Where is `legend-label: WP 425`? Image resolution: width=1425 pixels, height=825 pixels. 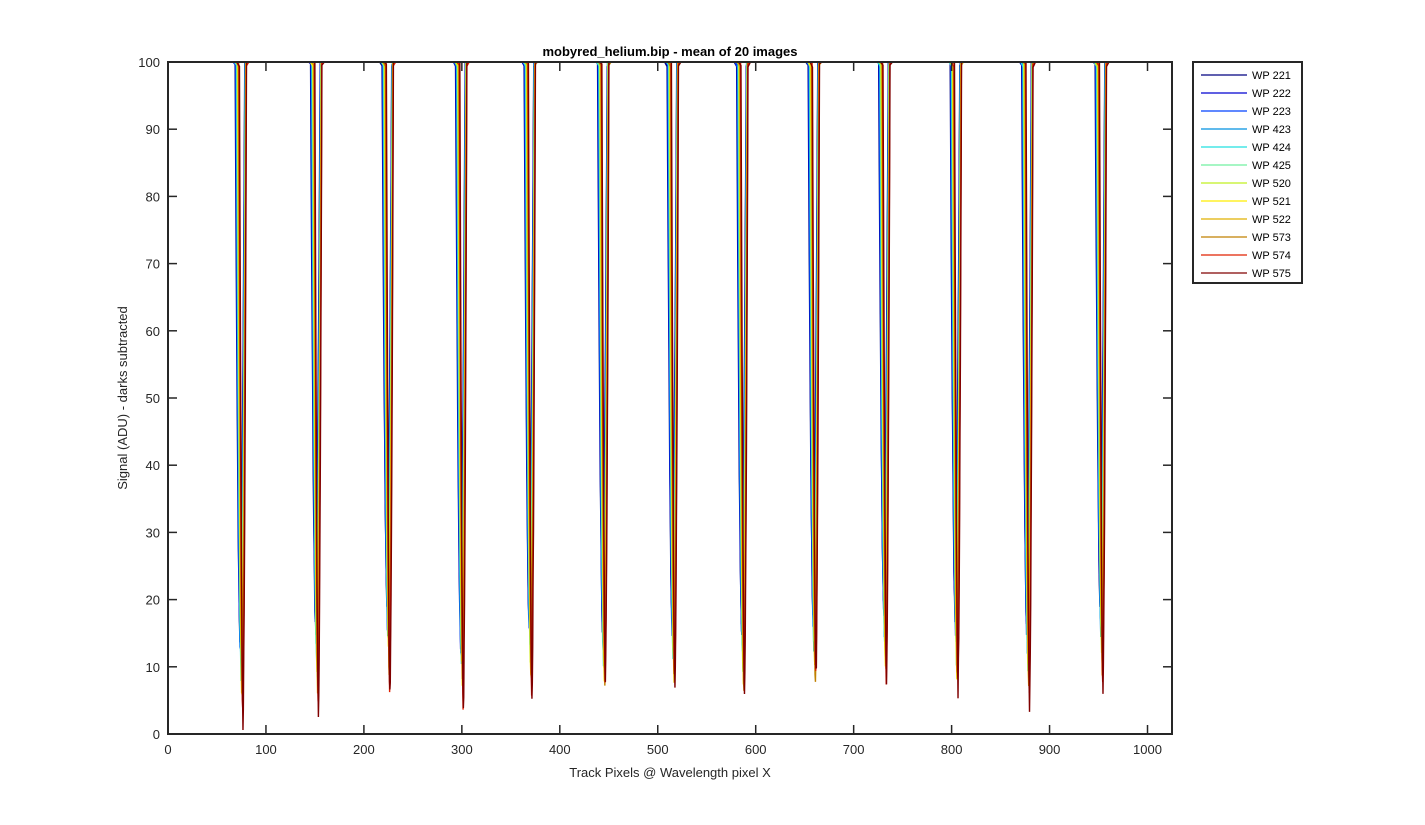 legend-label: WP 425 is located at coordinates (1271, 166).